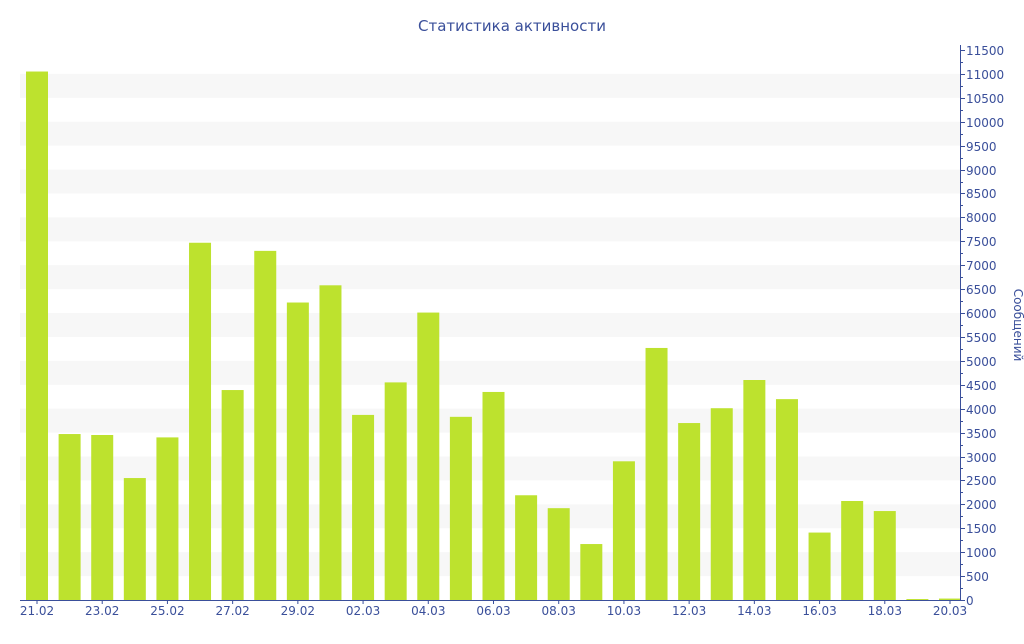 Image resolution: width=1024 pixels, height=644 pixels. Describe the element at coordinates (852, 550) in the screenshot. I see `bar-17.03: 17.03: 2070` at that location.